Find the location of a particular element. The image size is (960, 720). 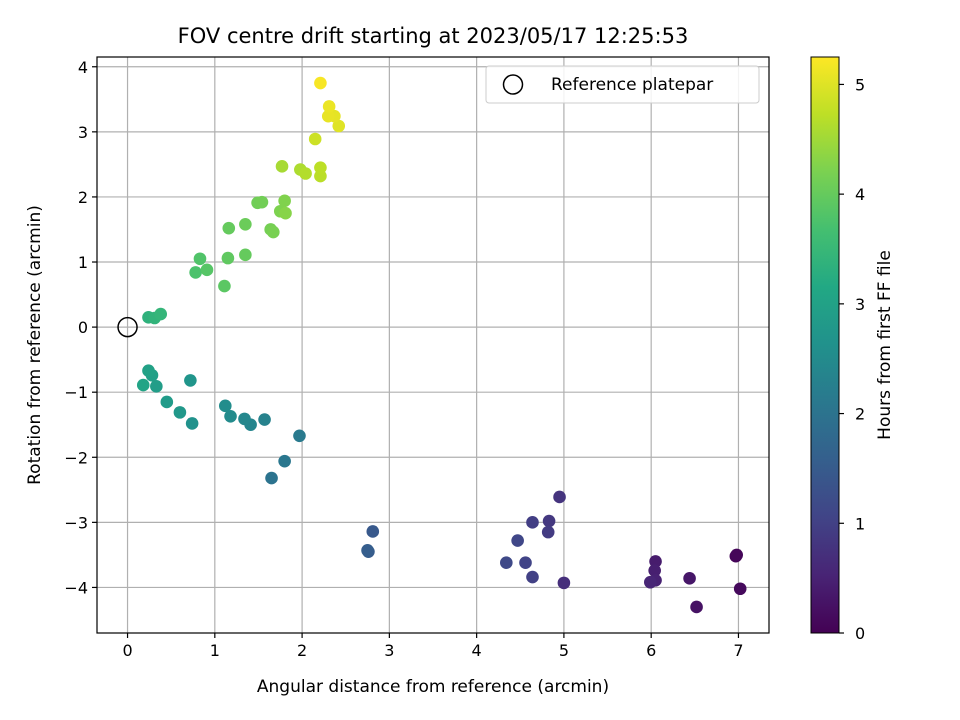

y-tick-label: 3 is located at coordinates (83, 132).